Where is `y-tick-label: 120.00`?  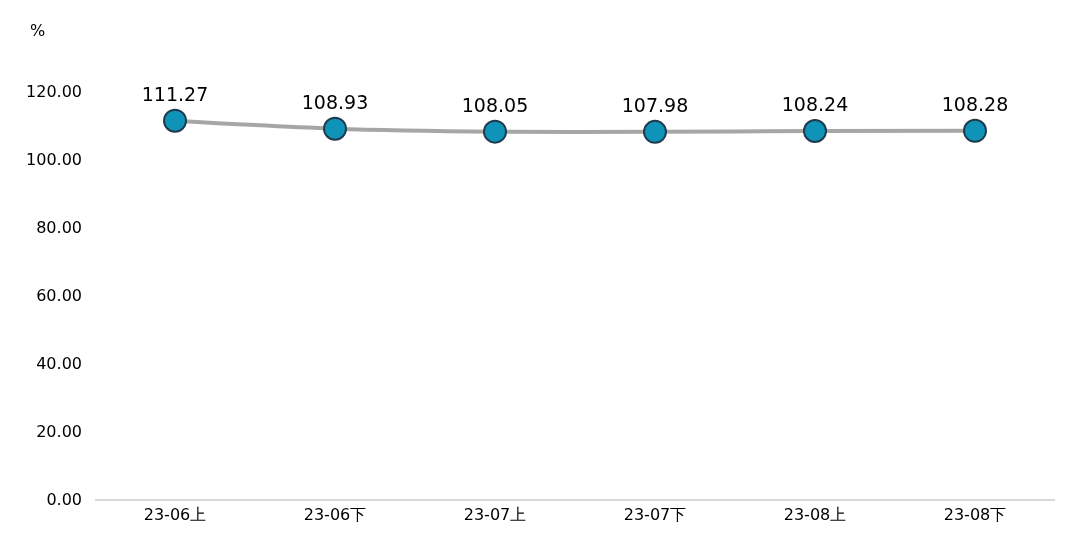 y-tick-label: 120.00 is located at coordinates (54, 91).